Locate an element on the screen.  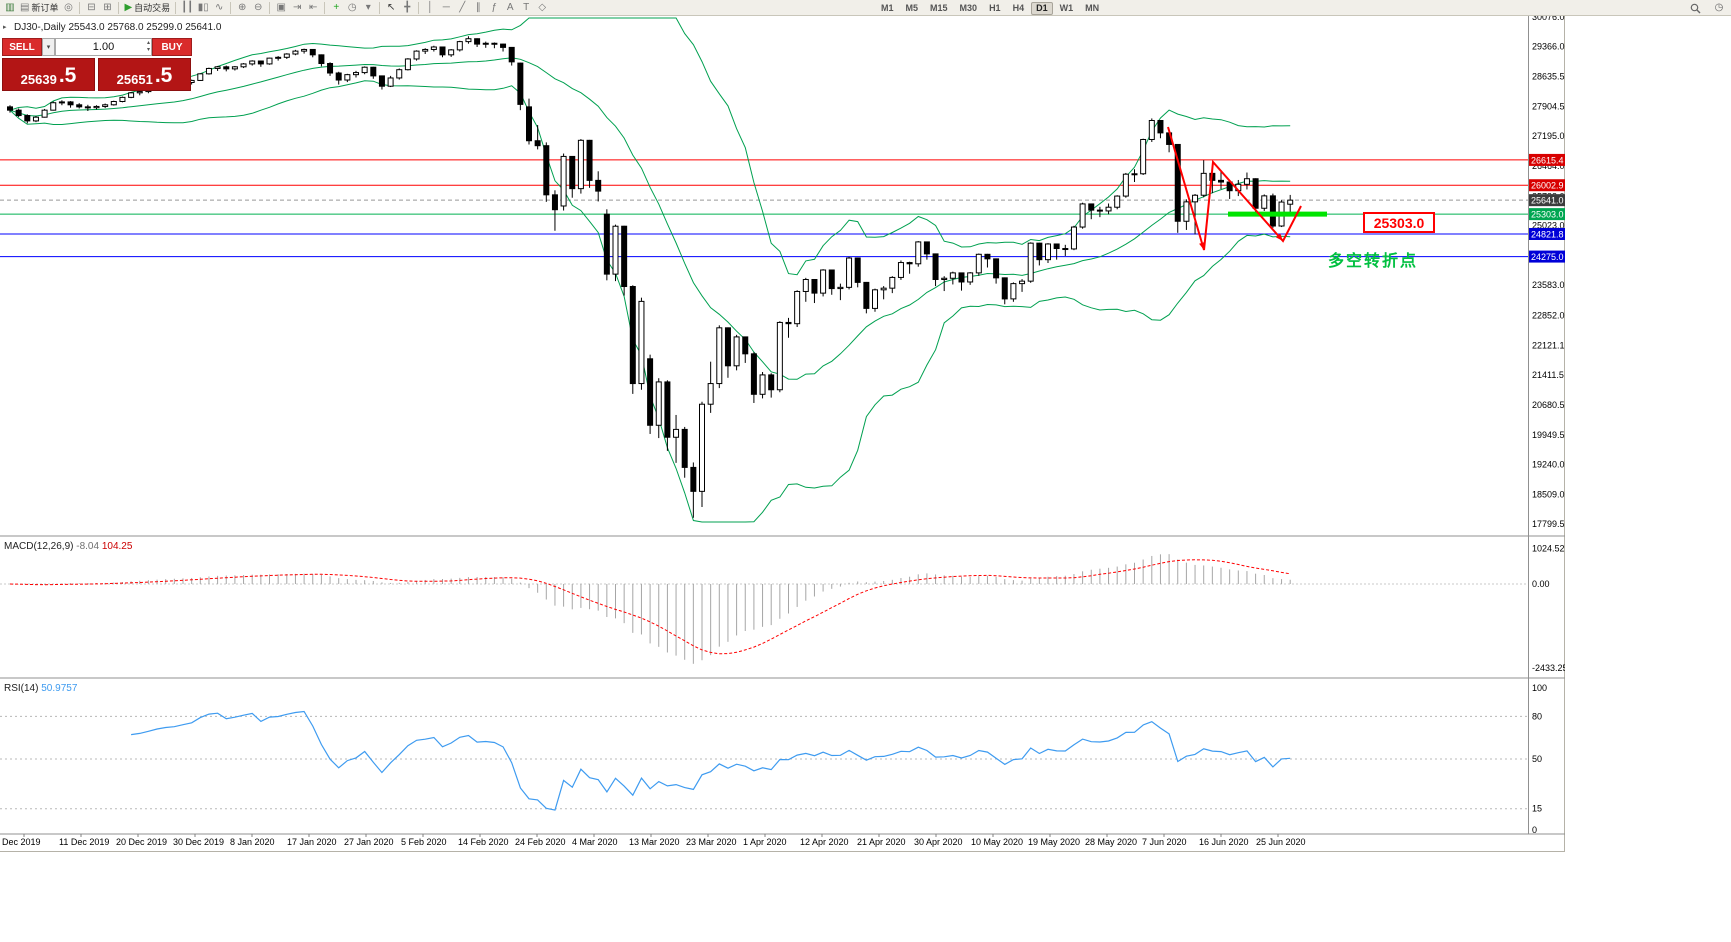
svg-text: 25023.0 is located at coordinates (1548, 226).